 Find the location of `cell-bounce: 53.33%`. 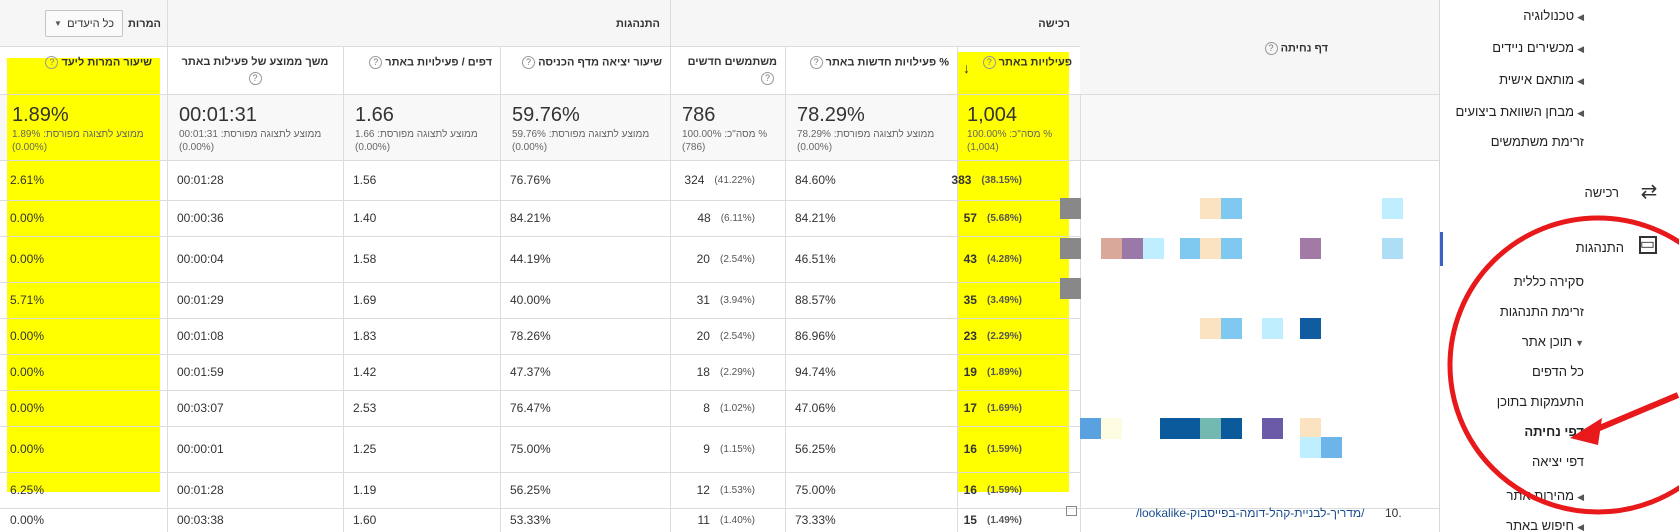

cell-bounce: 53.33% is located at coordinates (530, 520).